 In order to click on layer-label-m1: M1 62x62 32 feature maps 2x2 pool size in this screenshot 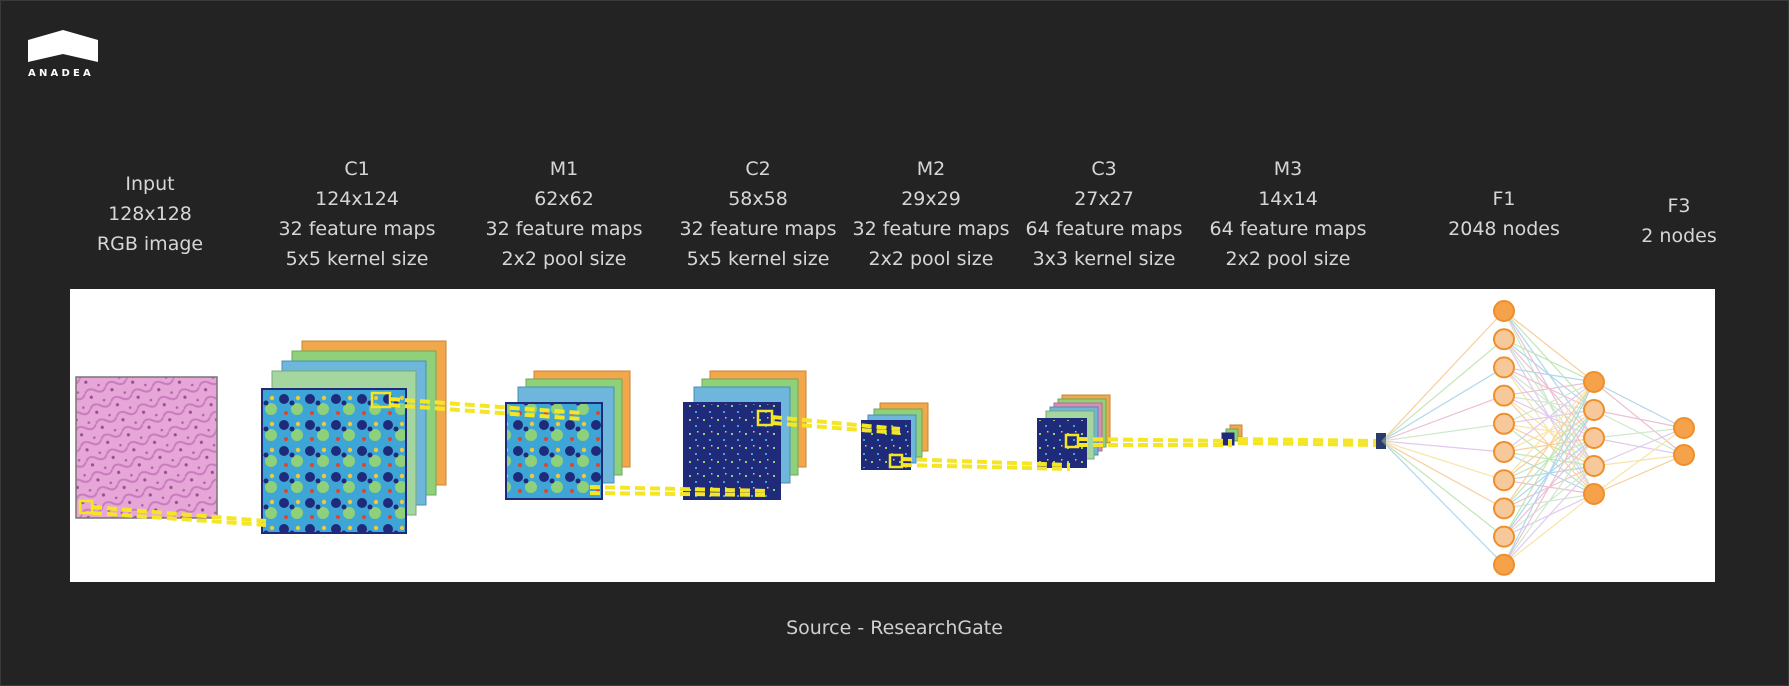, I will do `click(564, 214)`.